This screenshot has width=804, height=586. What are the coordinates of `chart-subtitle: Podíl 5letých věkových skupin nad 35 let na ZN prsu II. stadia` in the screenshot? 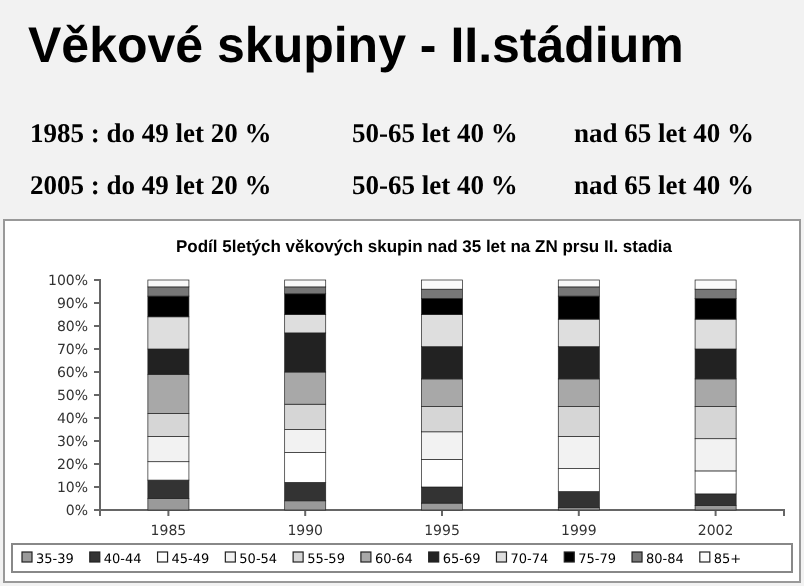 It's located at (424, 246).